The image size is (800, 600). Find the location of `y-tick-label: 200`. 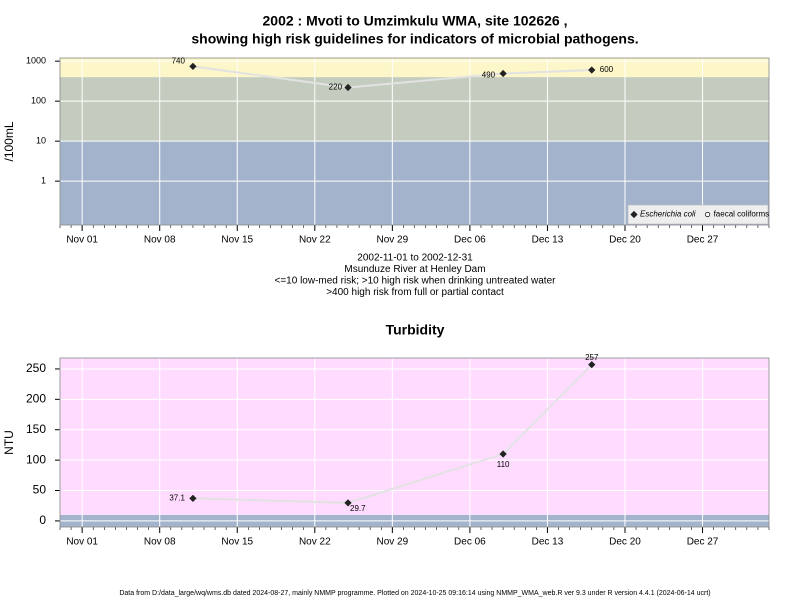

y-tick-label: 200 is located at coordinates (36, 399).